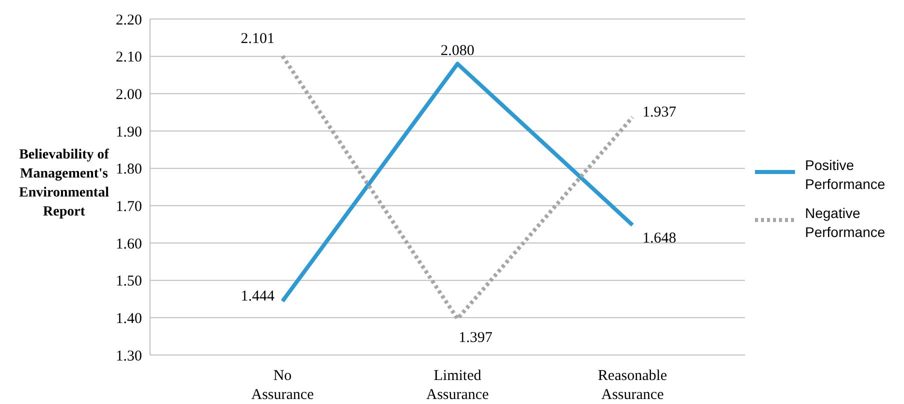 The image size is (904, 404). I want to click on x-tick-label: No Assurance, so click(282, 385).